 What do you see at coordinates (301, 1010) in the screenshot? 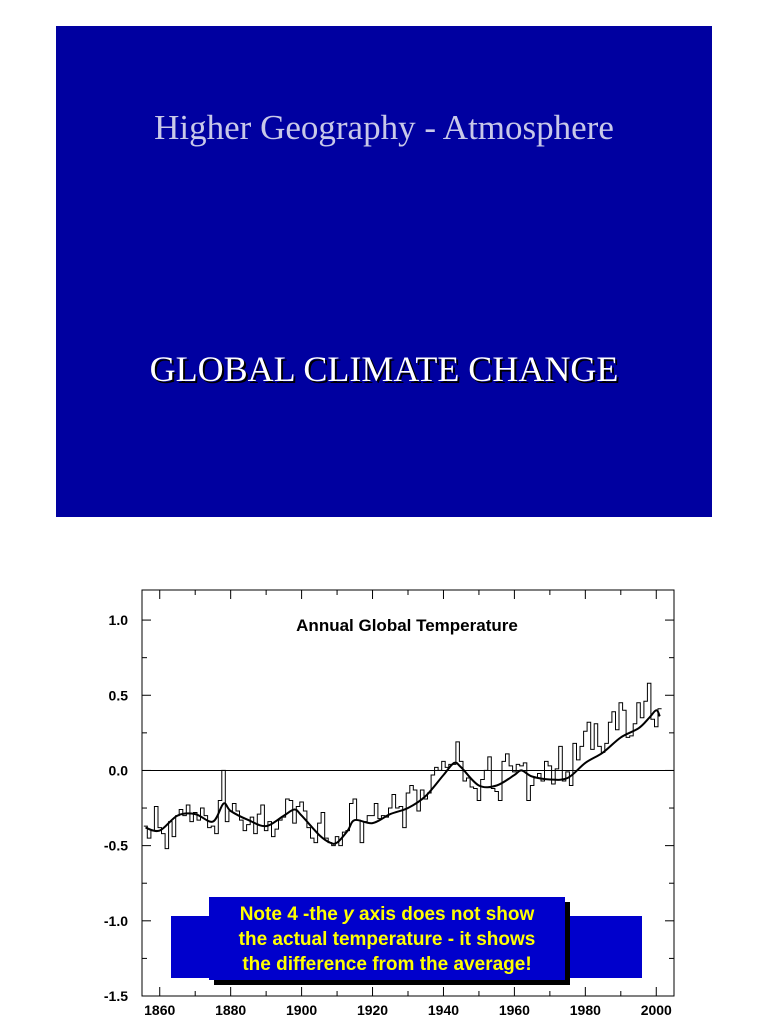
I see `x-tick-label: 1900` at bounding box center [301, 1010].